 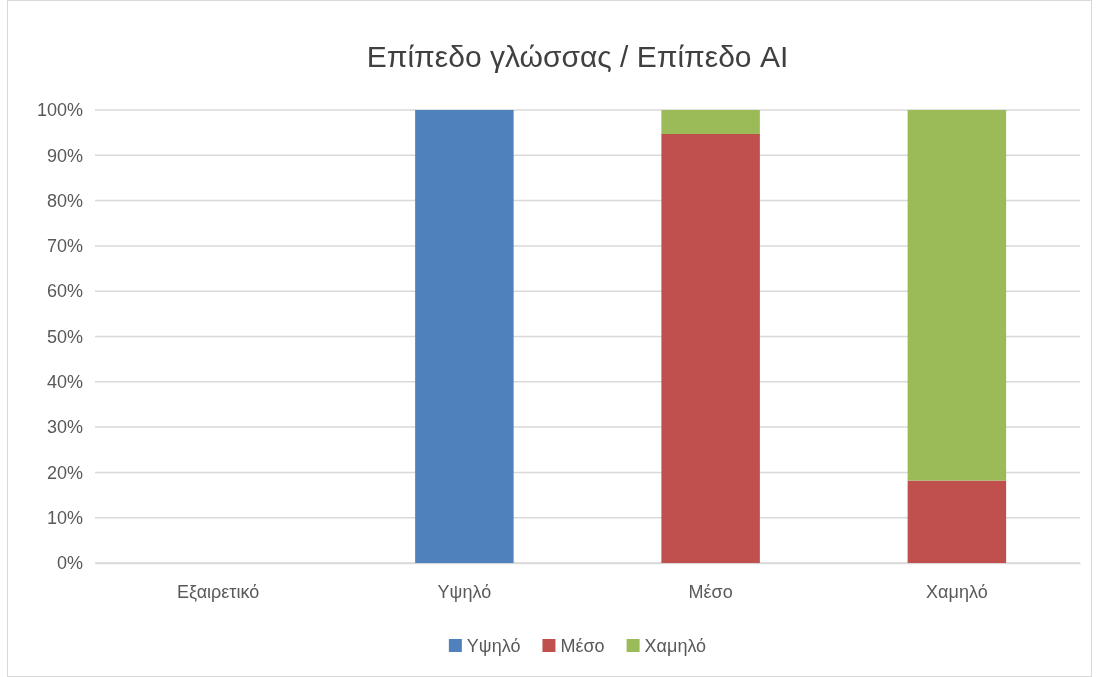 What do you see at coordinates (582, 646) in the screenshot?
I see `legend-label: Μέσο` at bounding box center [582, 646].